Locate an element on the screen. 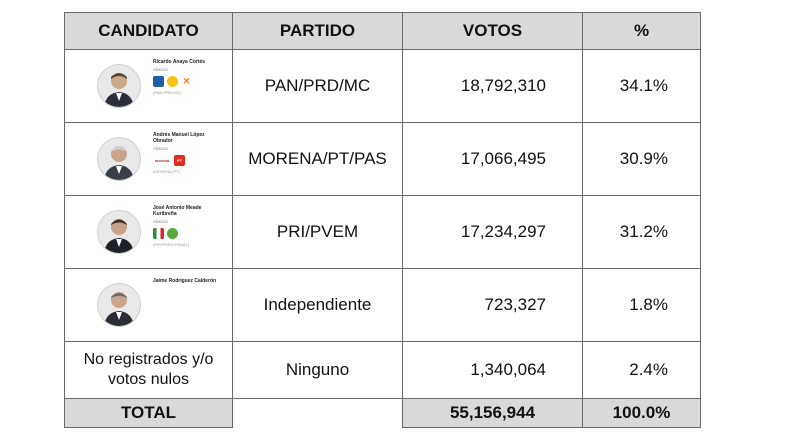 The height and width of the screenshot is (435, 800). total-porcentaje: 100.0% is located at coordinates (641, 413).